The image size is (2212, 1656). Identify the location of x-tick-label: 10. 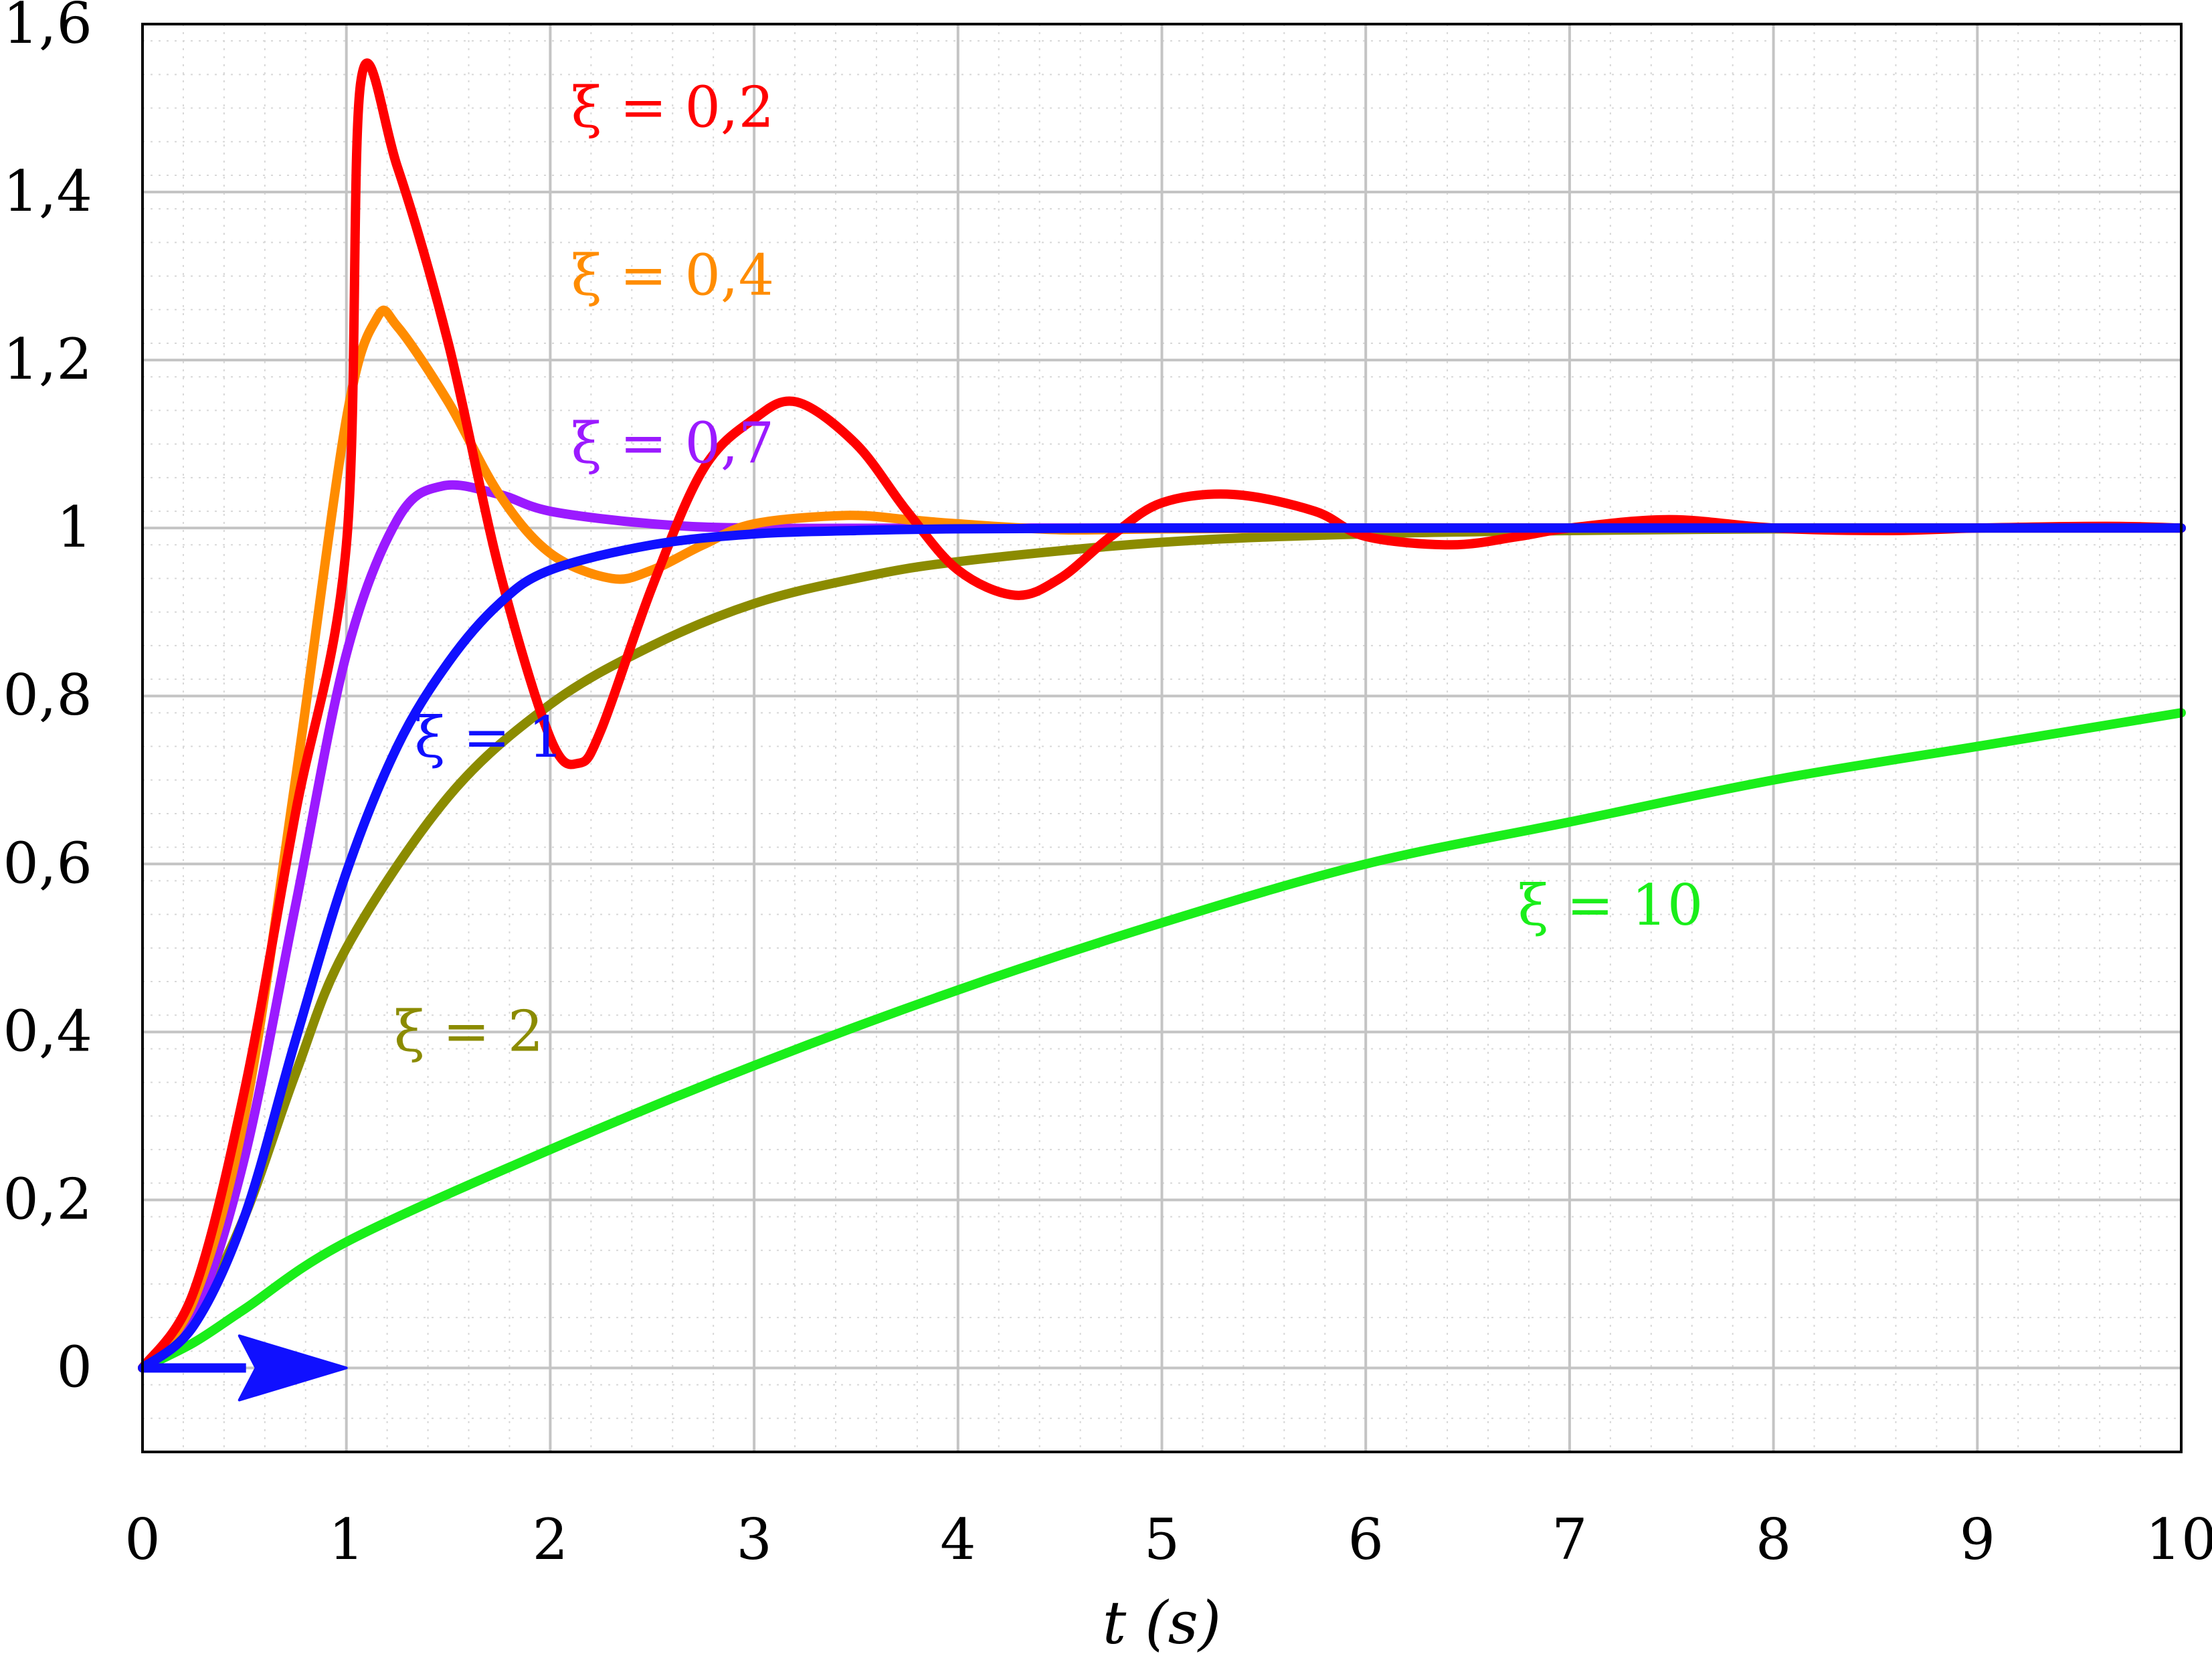
(2179, 1539).